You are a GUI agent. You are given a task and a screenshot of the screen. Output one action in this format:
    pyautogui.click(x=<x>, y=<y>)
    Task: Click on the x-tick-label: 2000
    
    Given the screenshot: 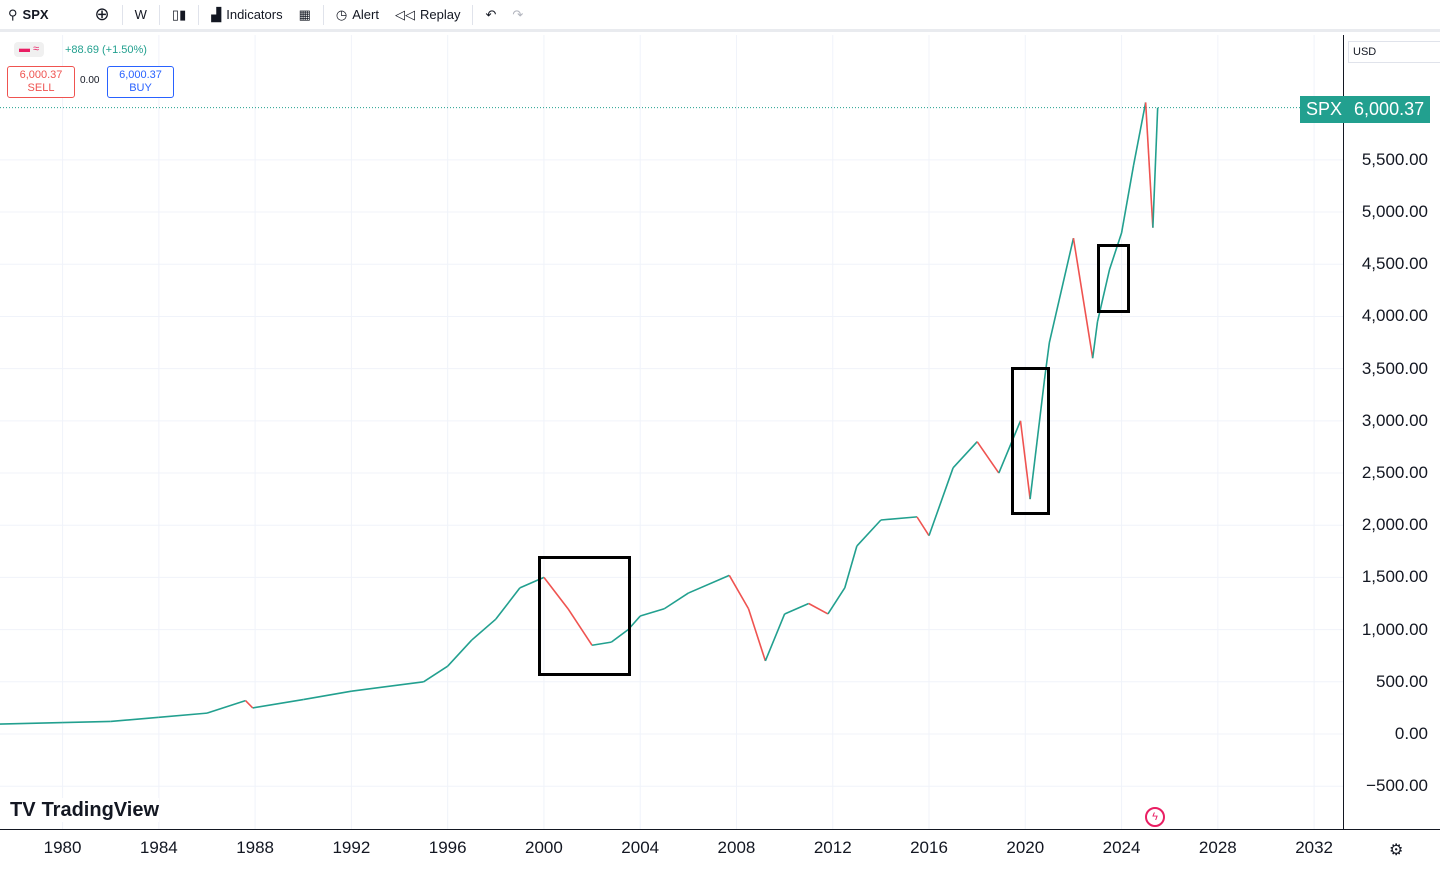 What is the action you would take?
    pyautogui.click(x=544, y=847)
    